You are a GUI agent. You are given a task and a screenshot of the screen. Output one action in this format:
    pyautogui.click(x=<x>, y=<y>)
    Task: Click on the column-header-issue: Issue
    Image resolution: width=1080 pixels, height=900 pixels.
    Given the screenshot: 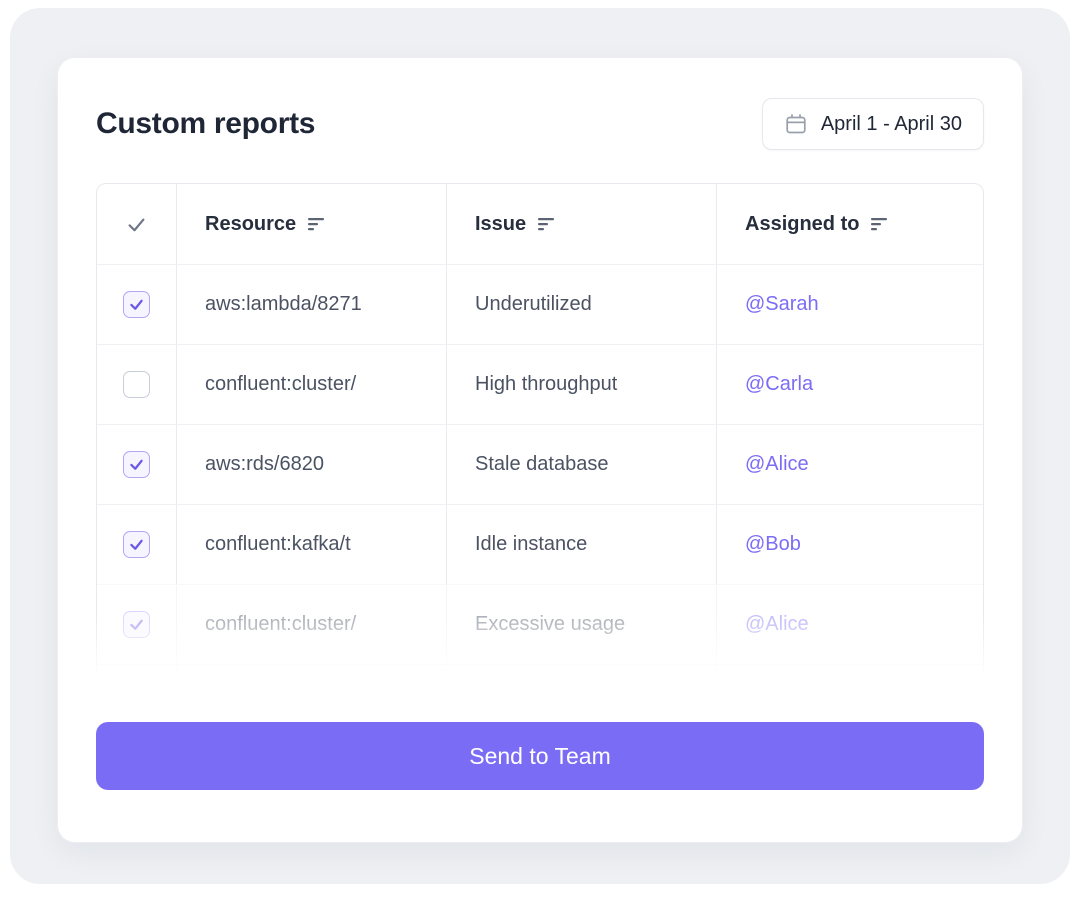 What is the action you would take?
    pyautogui.click(x=582, y=224)
    